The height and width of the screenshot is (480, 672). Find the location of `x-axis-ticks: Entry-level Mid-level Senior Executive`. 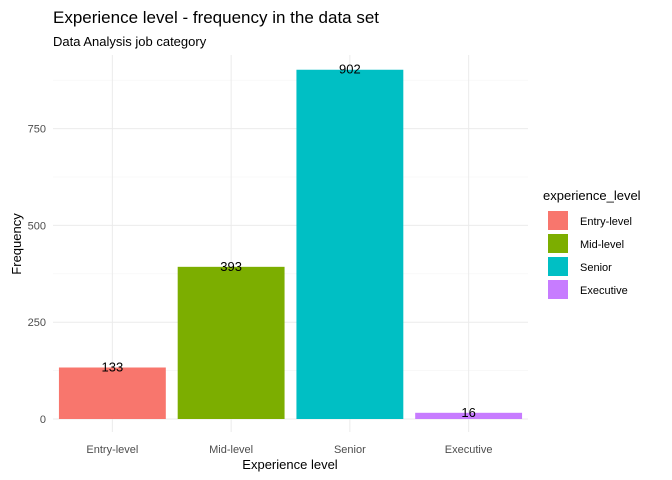

x-axis-ticks: Entry-level Mid-level Senior Executive is located at coordinates (289, 450).